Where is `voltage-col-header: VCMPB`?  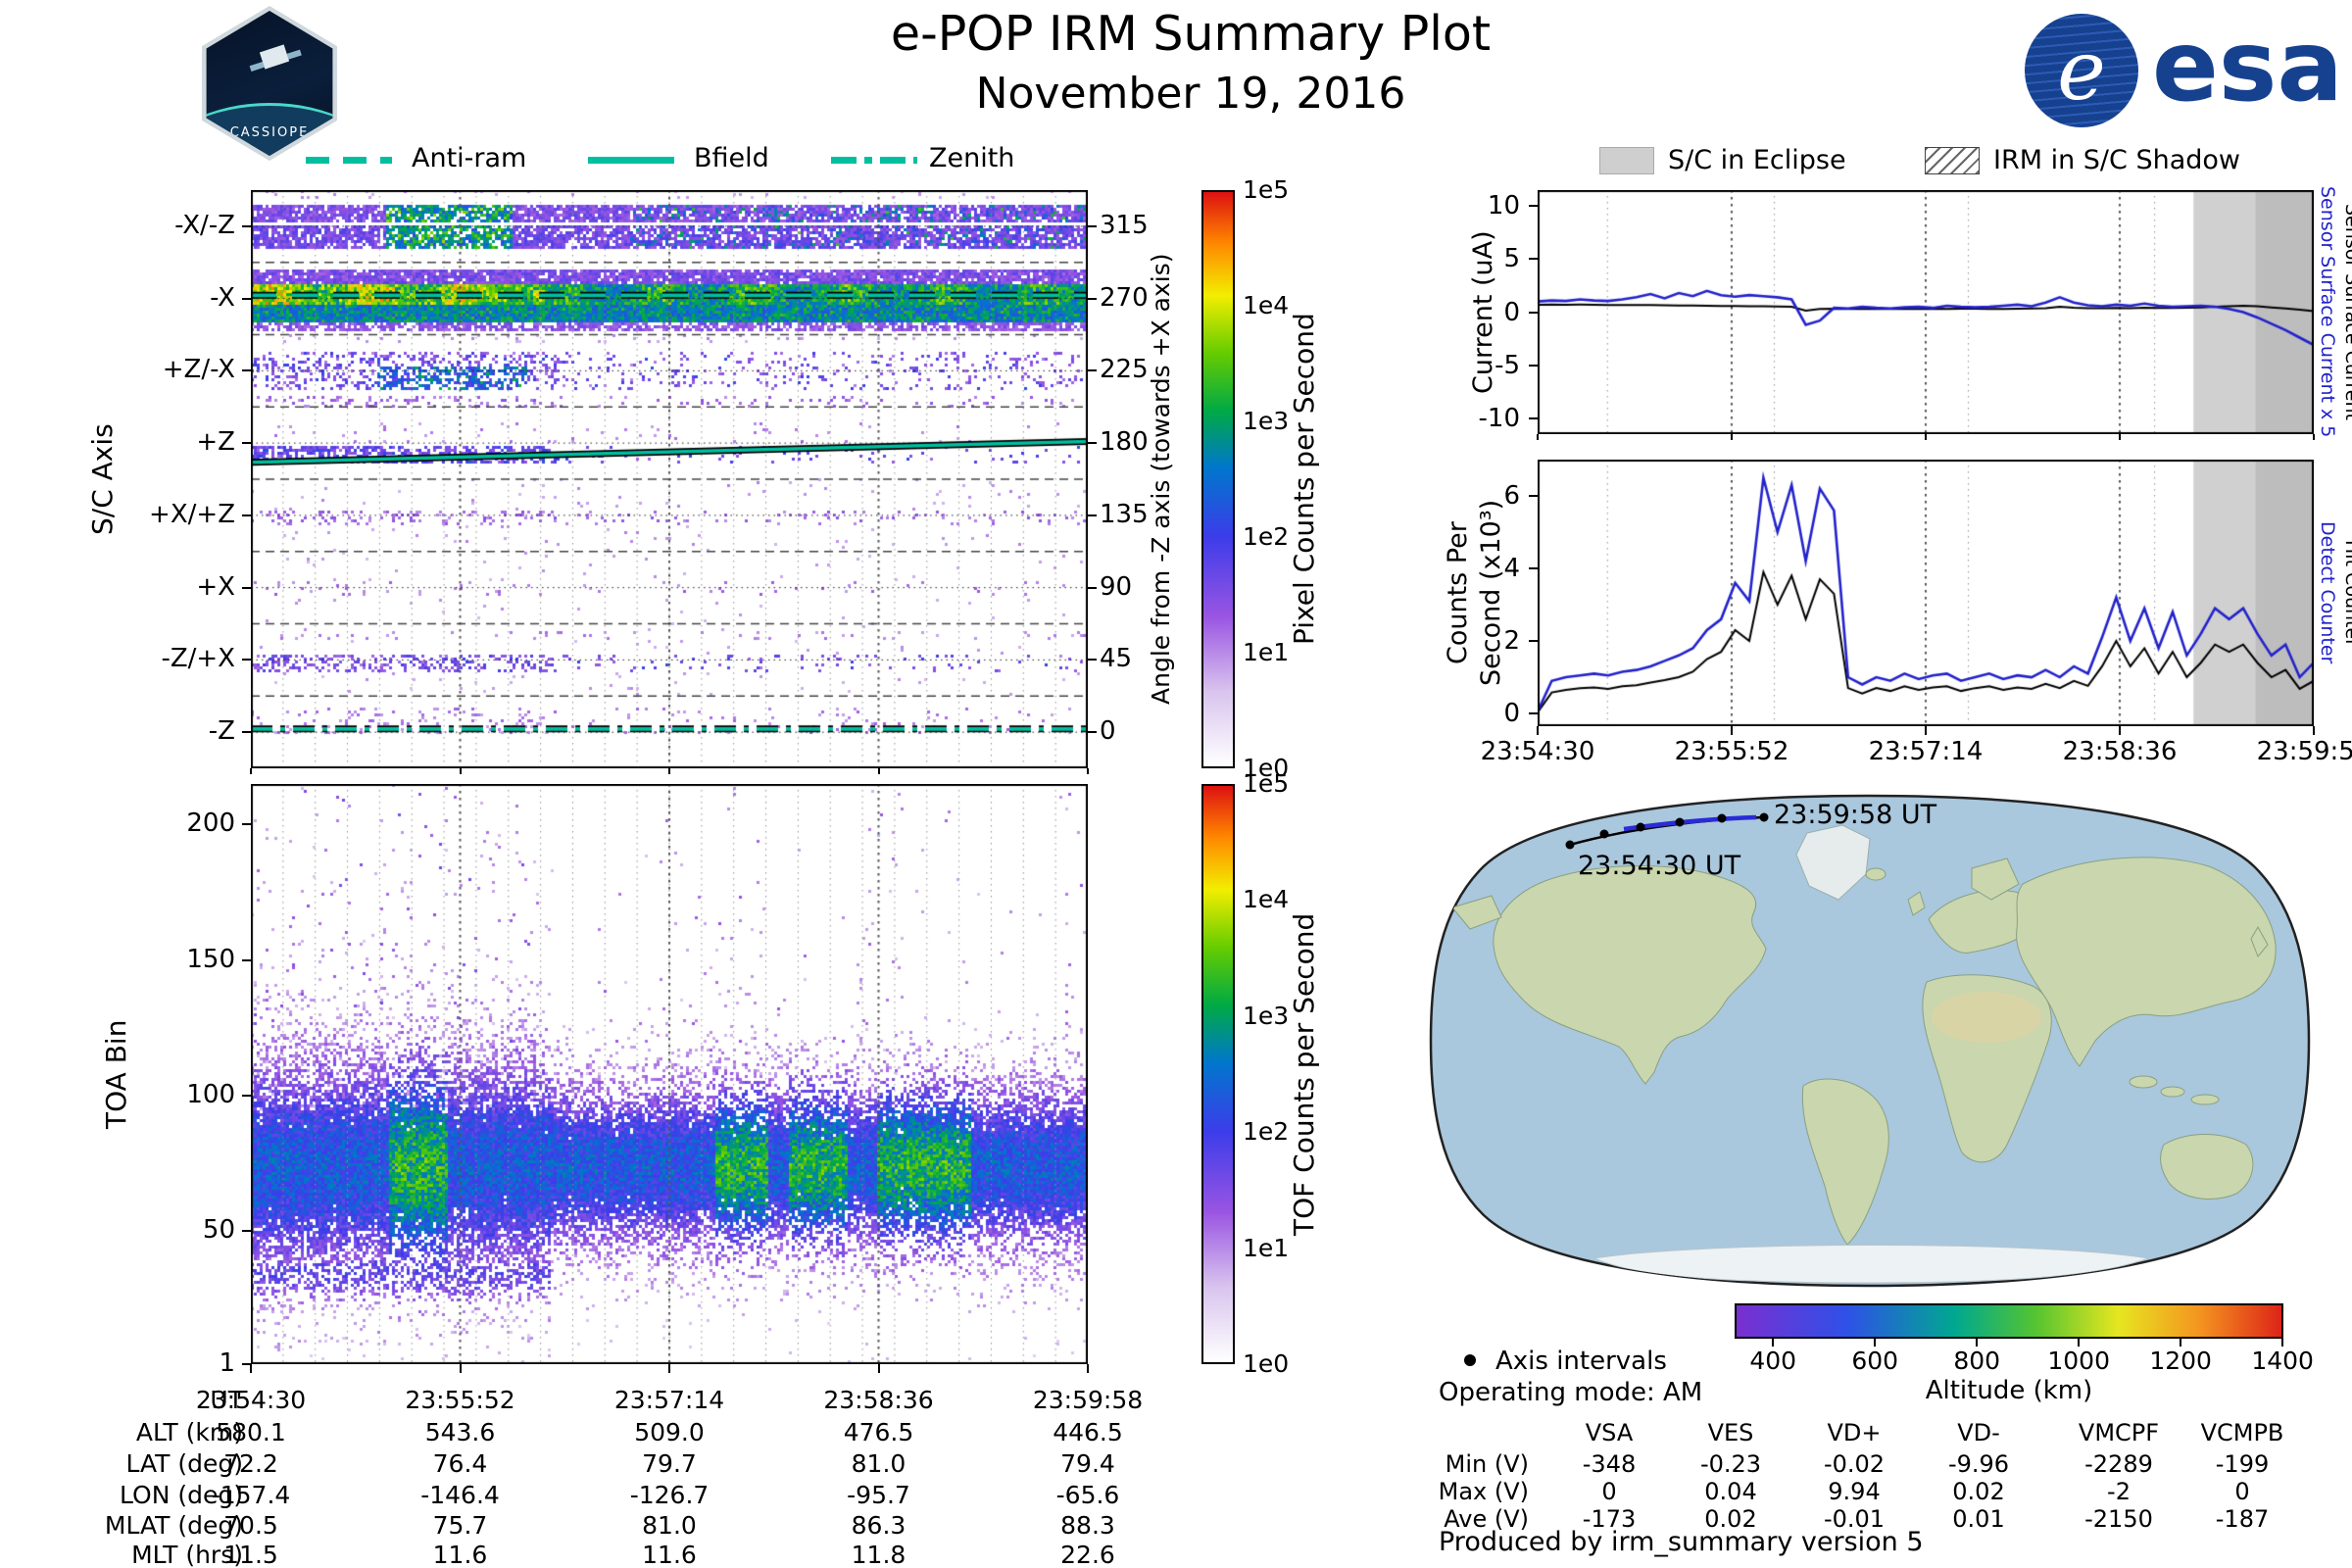
voltage-col-header: VCMPB is located at coordinates (2242, 1432).